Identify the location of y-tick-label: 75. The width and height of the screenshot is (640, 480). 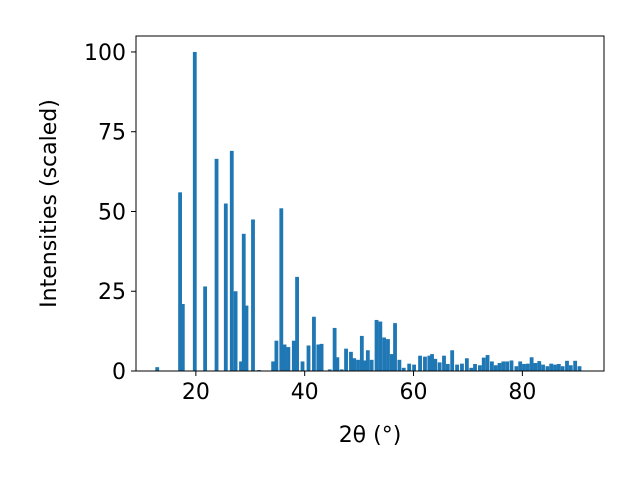
(112, 133).